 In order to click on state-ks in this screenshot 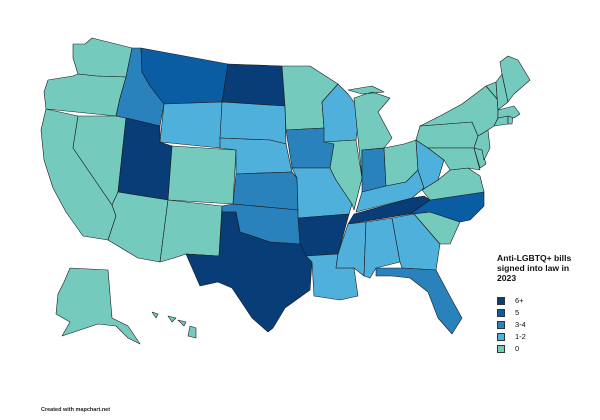, I will do `click(265, 191)`.